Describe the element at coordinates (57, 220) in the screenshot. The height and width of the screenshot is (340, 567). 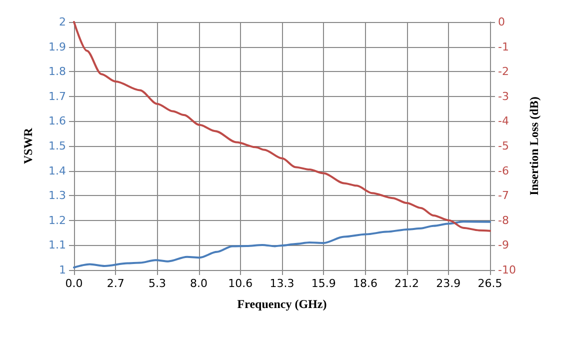
I see `y-tick-label: 1.2` at that location.